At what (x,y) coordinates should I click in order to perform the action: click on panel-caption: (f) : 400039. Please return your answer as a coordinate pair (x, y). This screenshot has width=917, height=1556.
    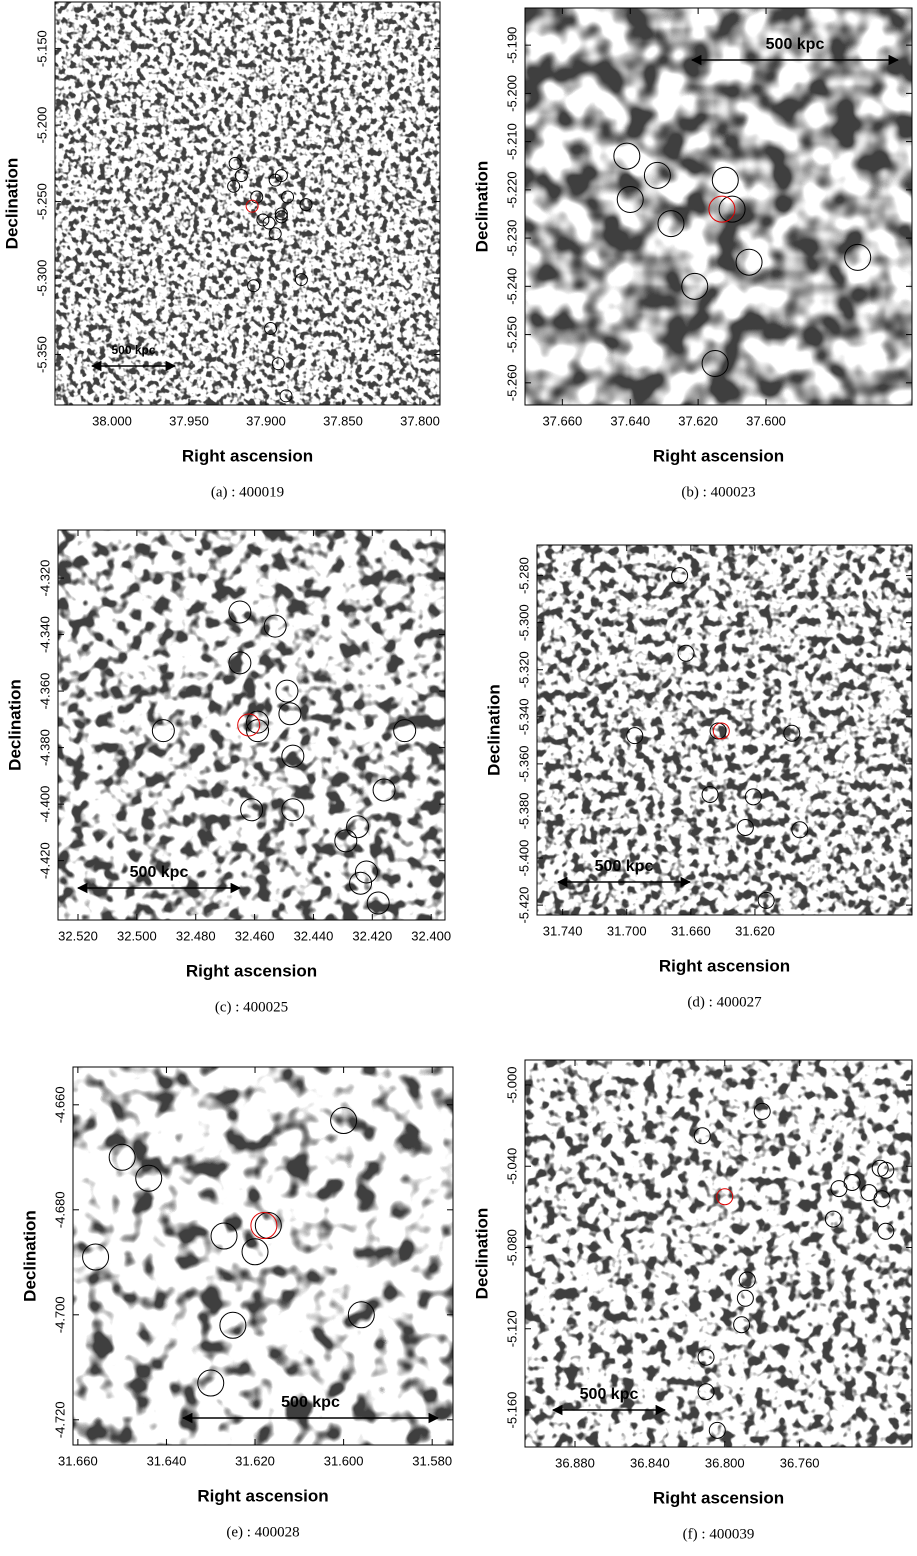
    Looking at the image, I should click on (719, 1534).